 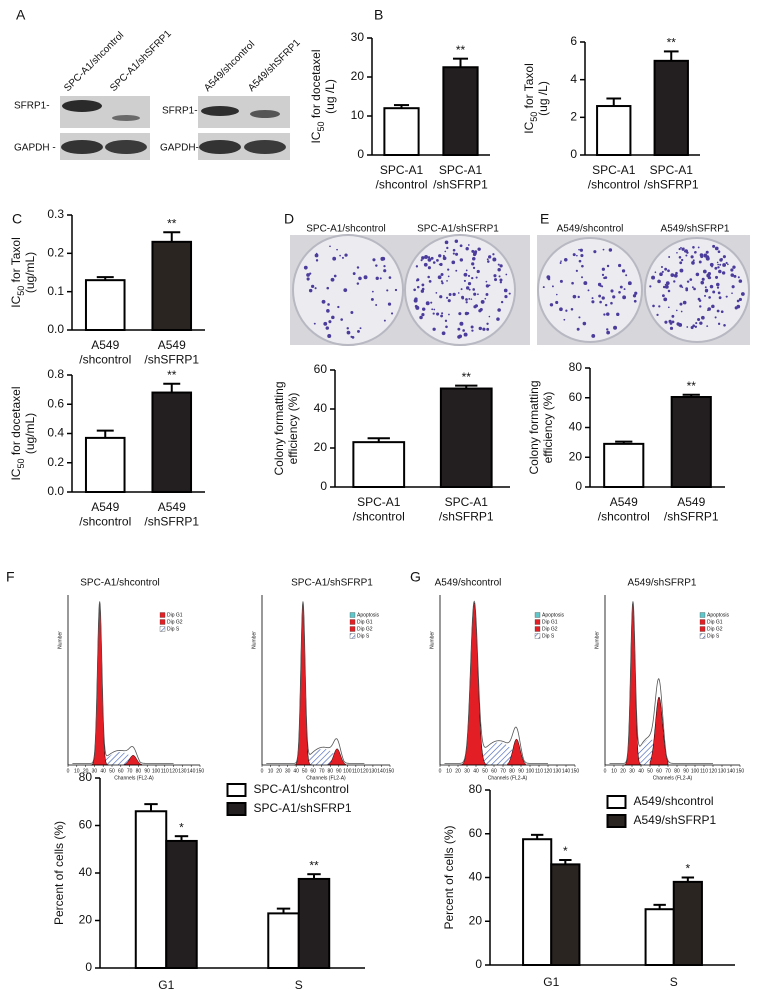 I want to click on y-tick-label: 0.1, so click(x=55, y=291).